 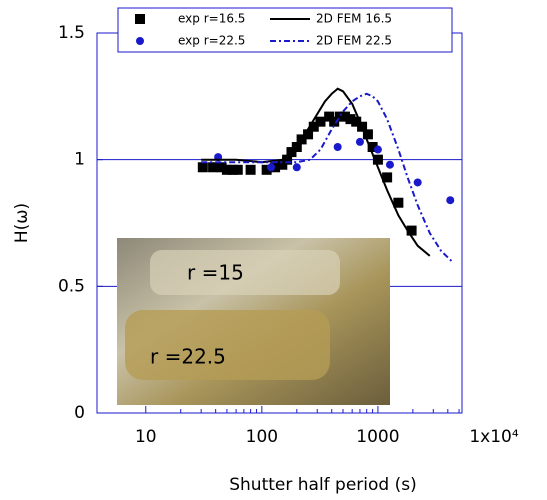 I want to click on line, so click(x=316, y=172).